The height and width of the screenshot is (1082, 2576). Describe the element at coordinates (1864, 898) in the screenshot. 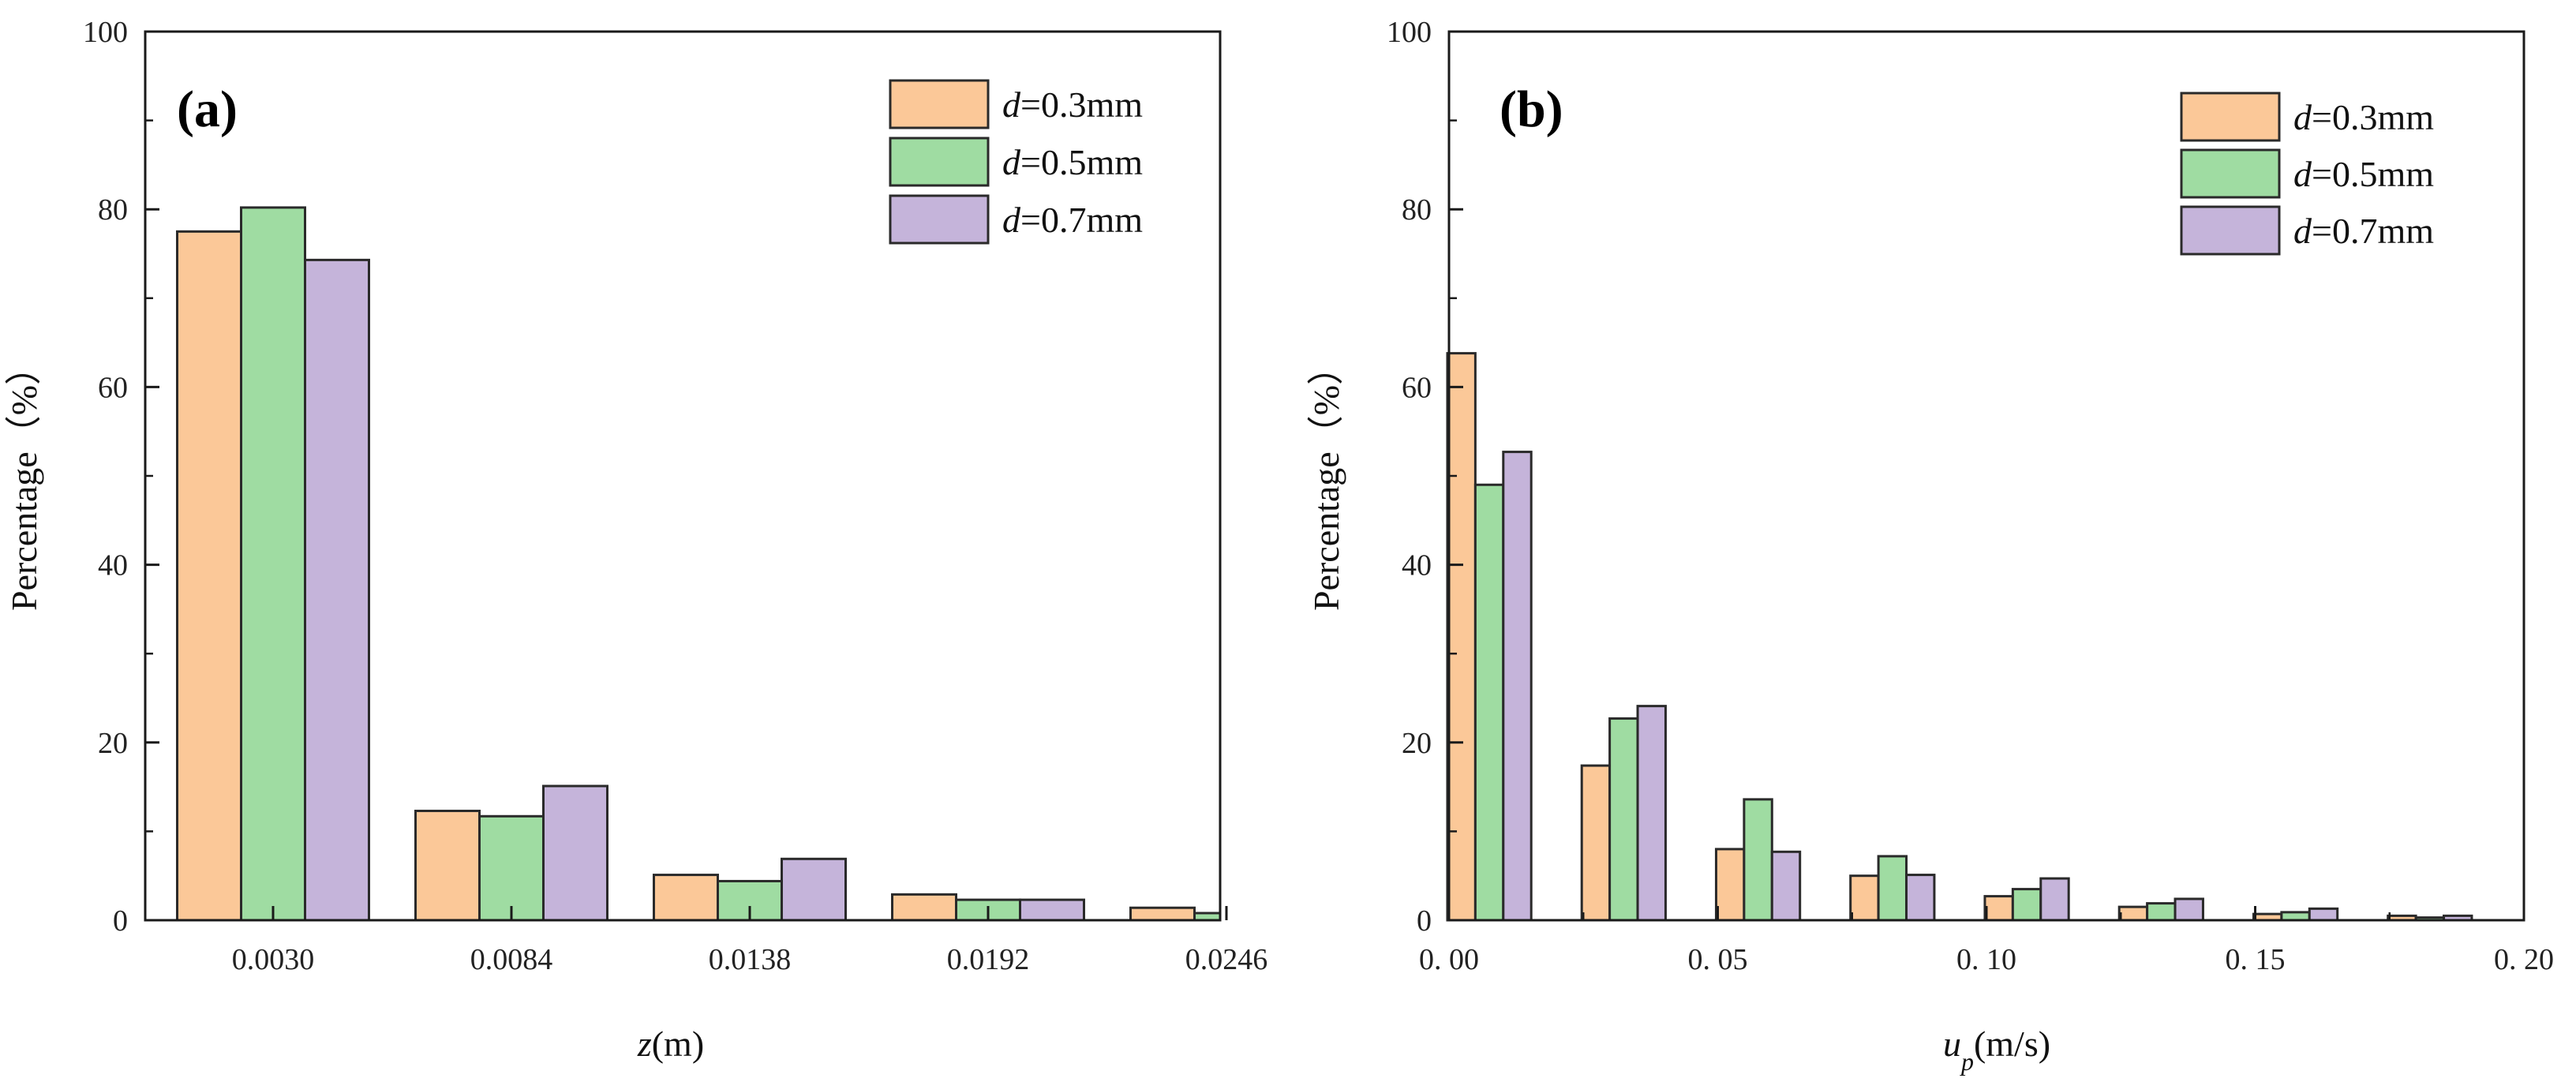

I see `panel-b-bar-s0-c3` at that location.